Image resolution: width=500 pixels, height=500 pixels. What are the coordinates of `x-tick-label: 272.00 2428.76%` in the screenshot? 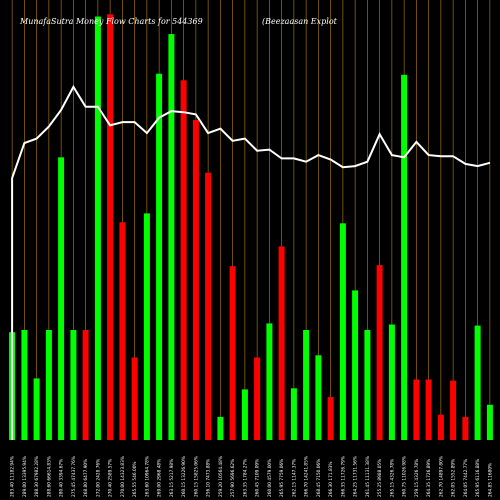 It's located at (98, 478).